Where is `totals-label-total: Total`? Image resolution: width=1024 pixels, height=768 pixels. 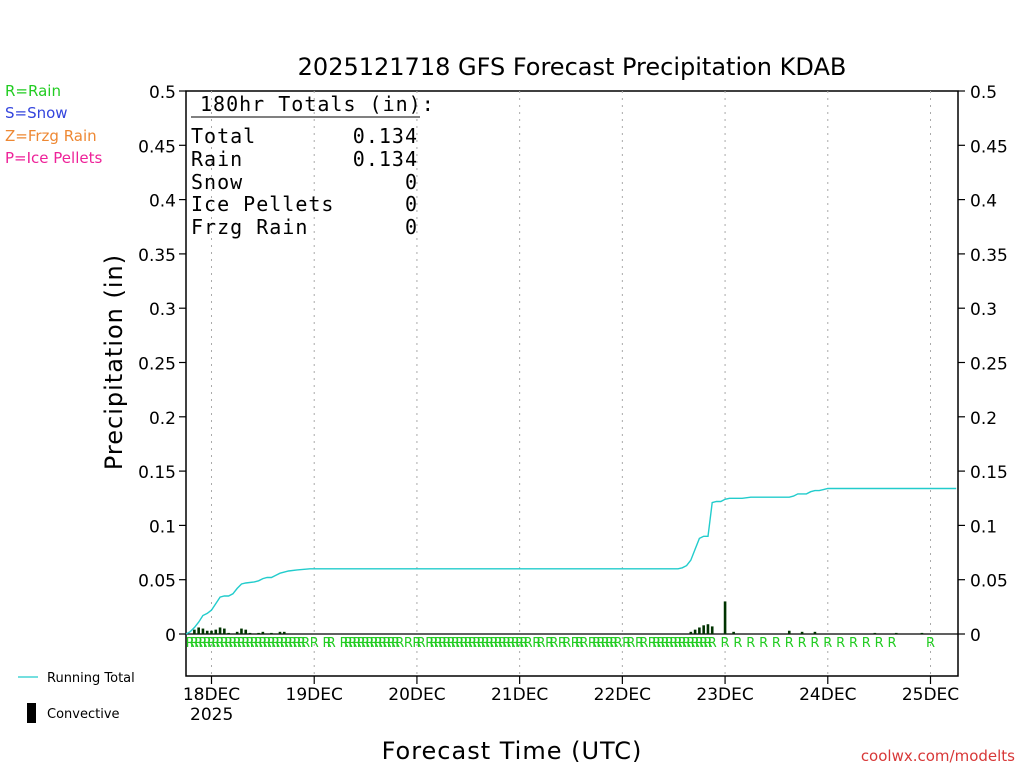 totals-label-total: Total is located at coordinates (223, 136).